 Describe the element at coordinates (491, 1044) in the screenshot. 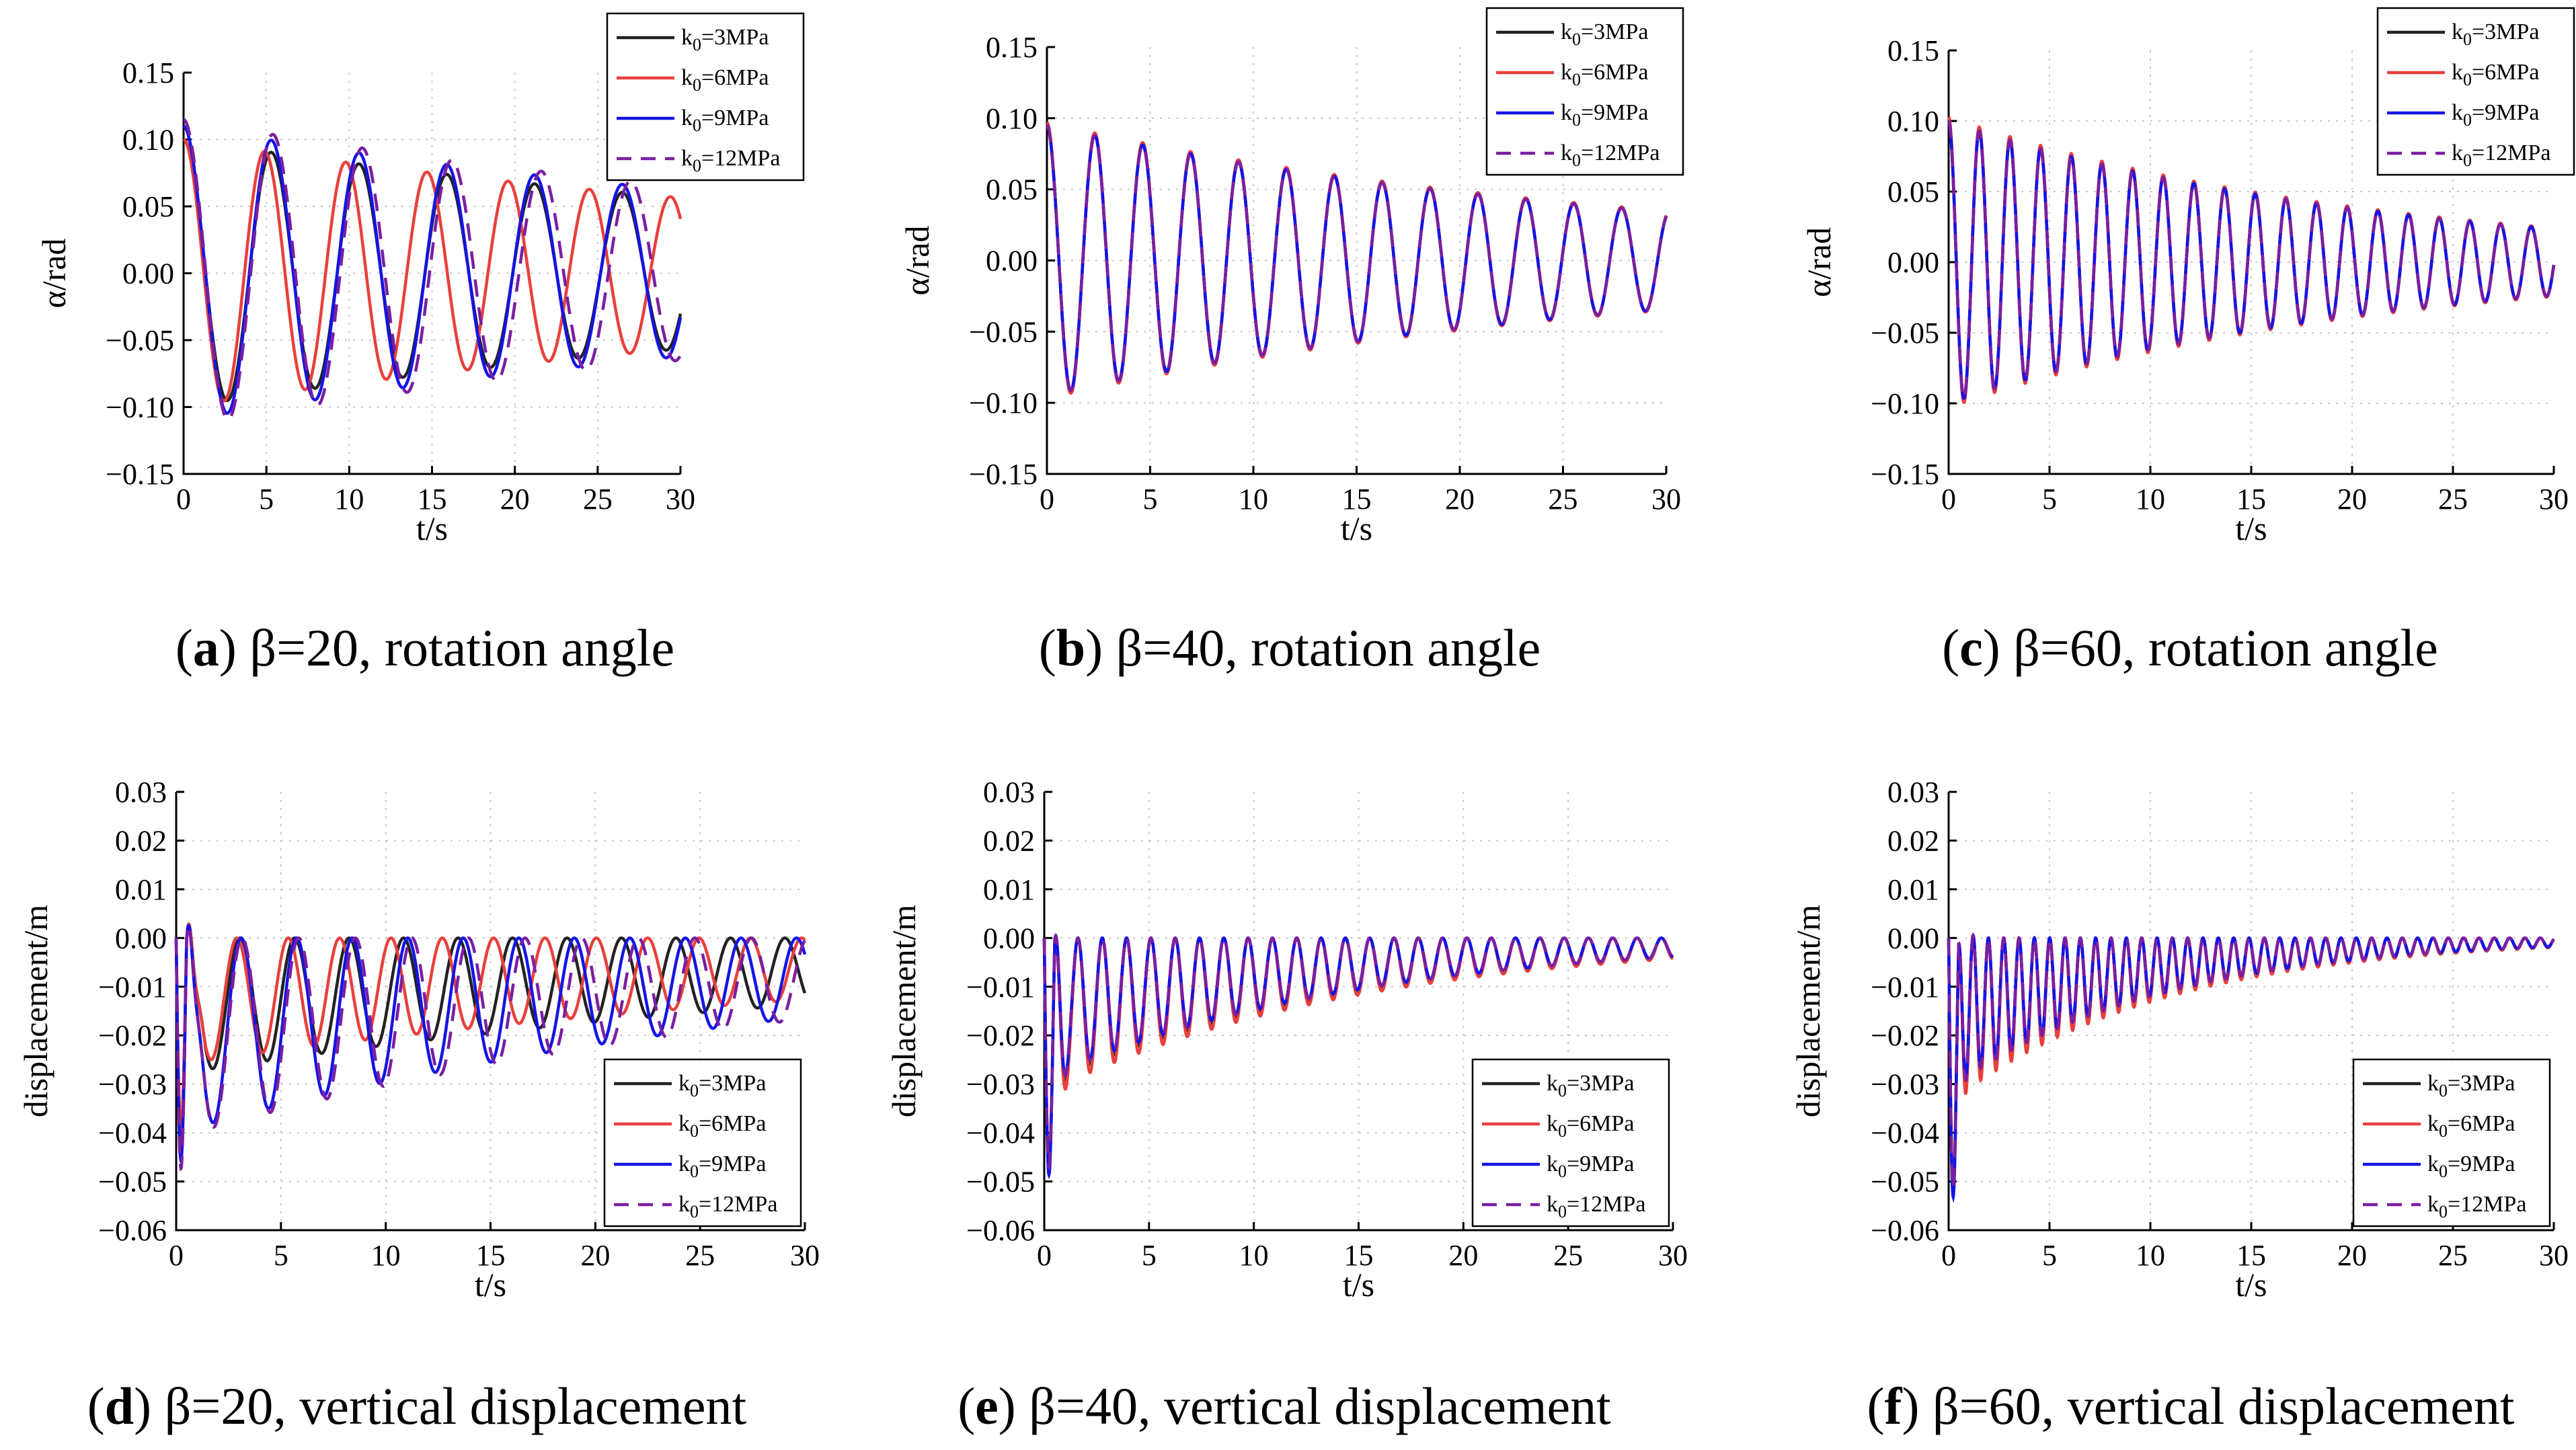

I see `series-line-k0-9mpa` at that location.